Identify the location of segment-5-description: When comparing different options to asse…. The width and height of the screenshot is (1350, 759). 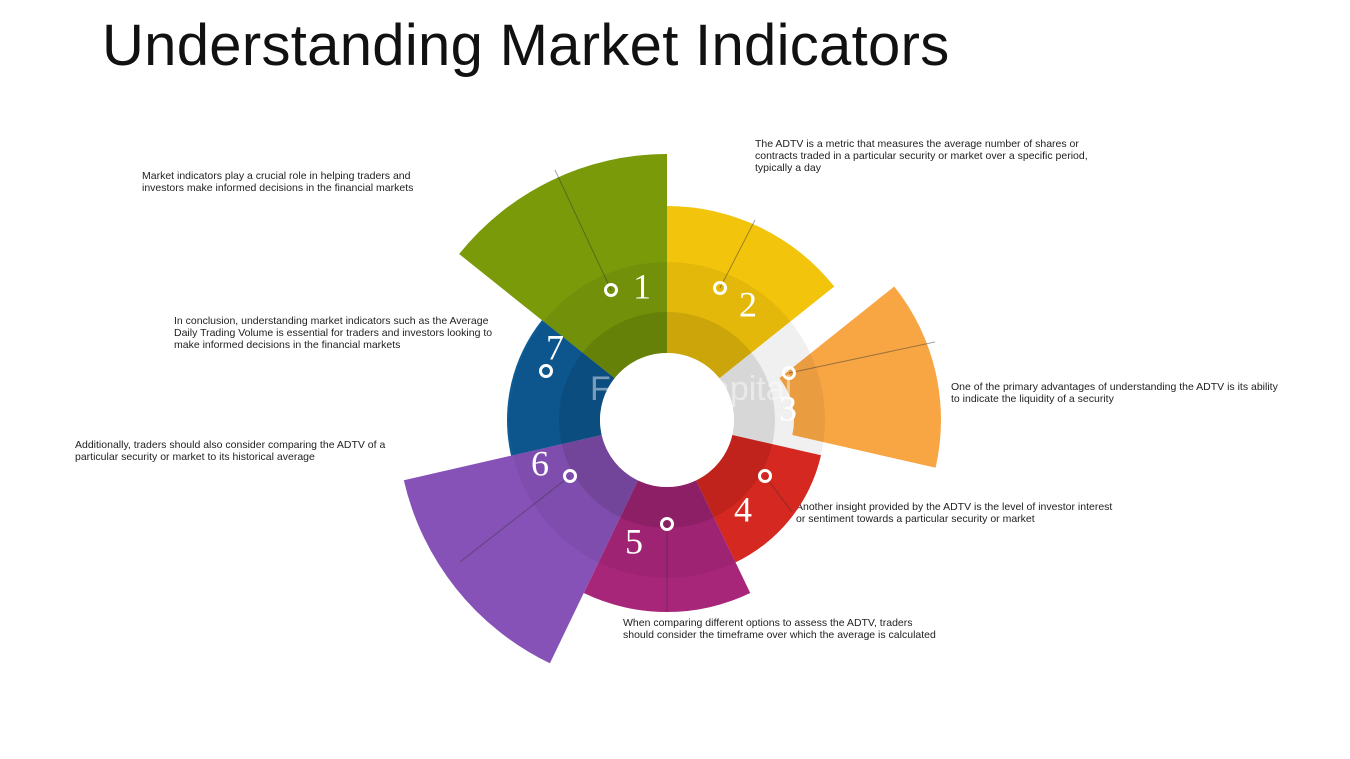
(779, 629).